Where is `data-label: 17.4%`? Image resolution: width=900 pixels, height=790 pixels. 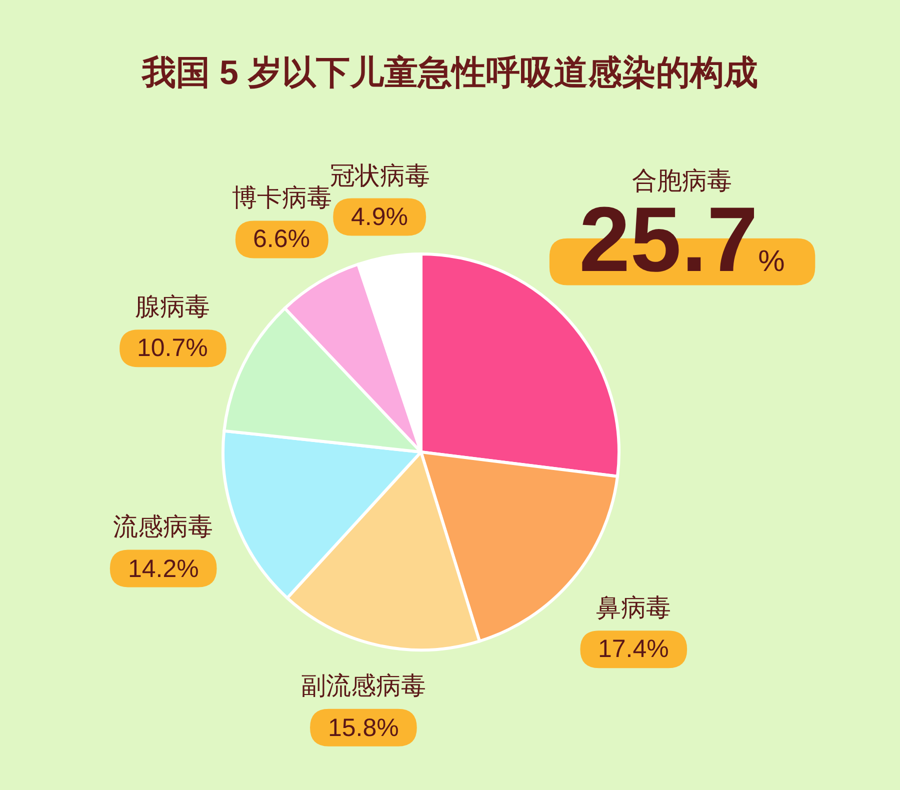 data-label: 17.4% is located at coordinates (633, 649).